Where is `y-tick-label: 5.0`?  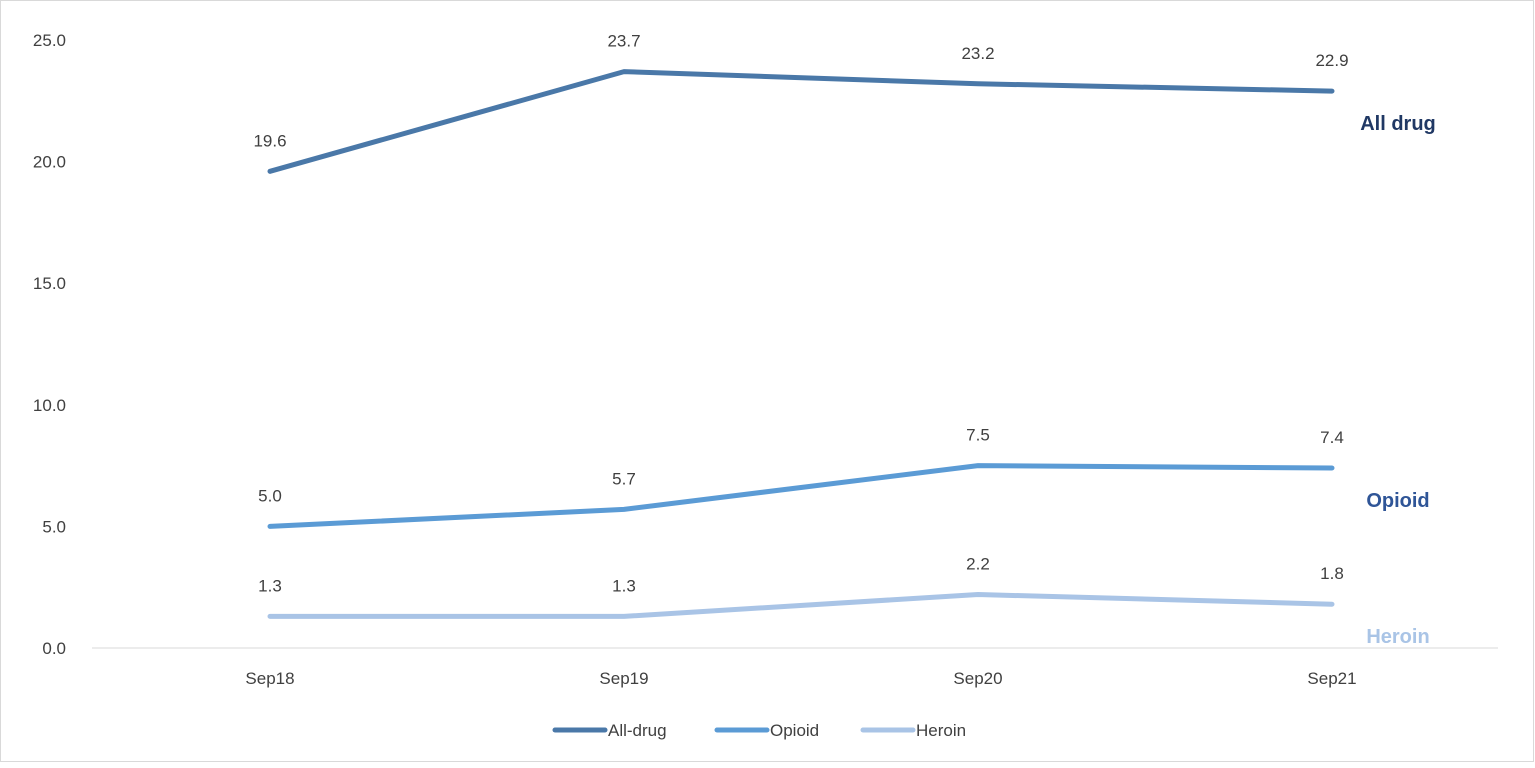 y-tick-label: 5.0 is located at coordinates (54, 526).